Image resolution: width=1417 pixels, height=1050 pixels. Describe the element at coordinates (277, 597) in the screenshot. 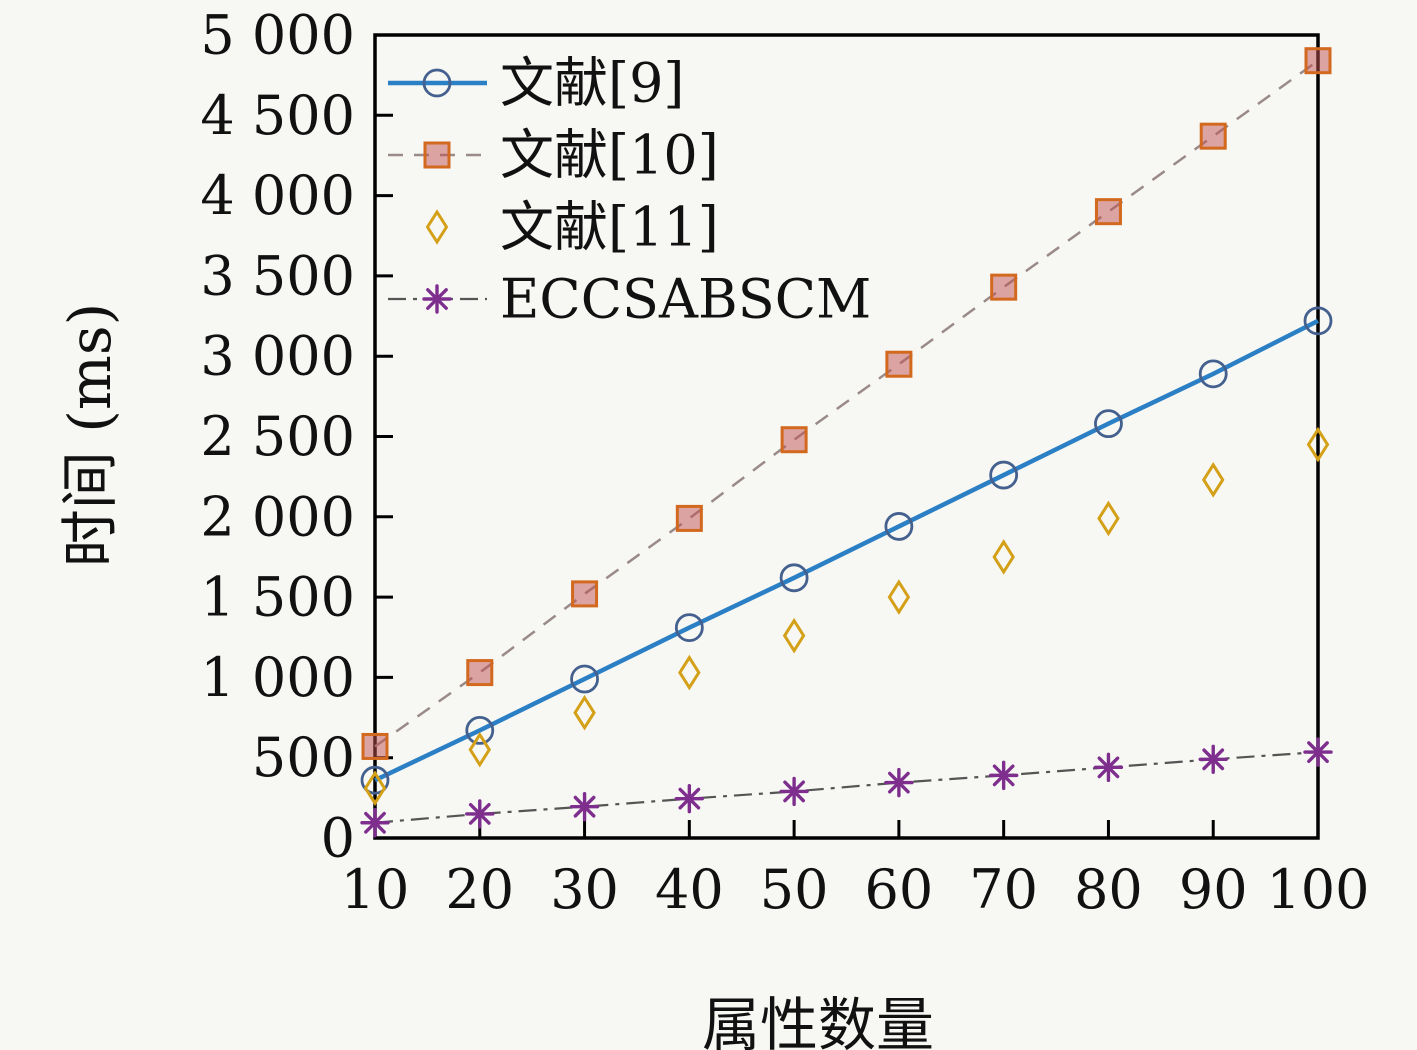

I see `y-tick-label: 1 500` at that location.